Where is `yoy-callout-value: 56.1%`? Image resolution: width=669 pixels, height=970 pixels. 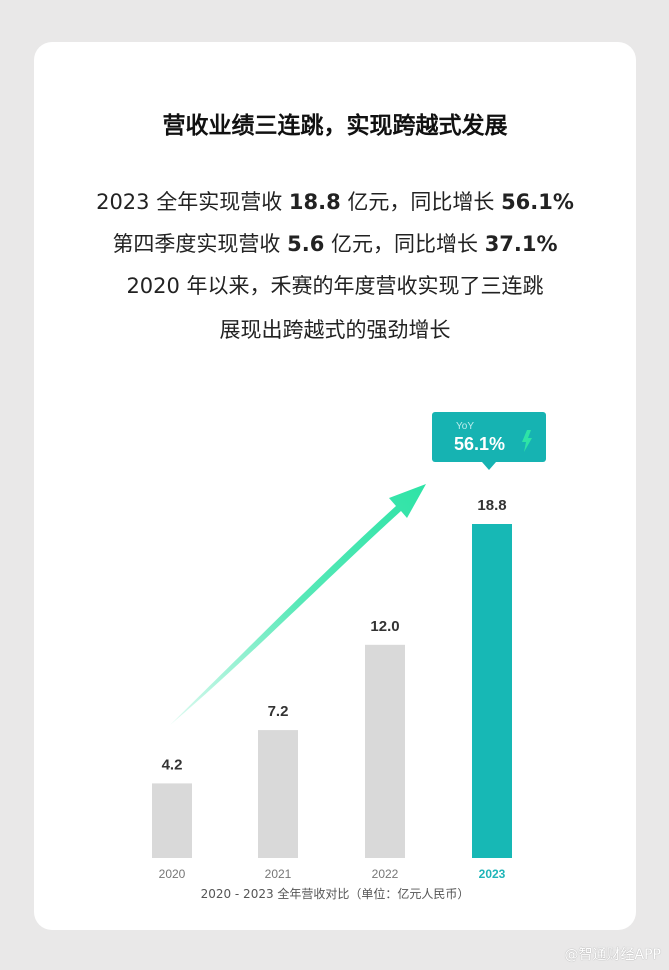 yoy-callout-value: 56.1% is located at coordinates (479, 444).